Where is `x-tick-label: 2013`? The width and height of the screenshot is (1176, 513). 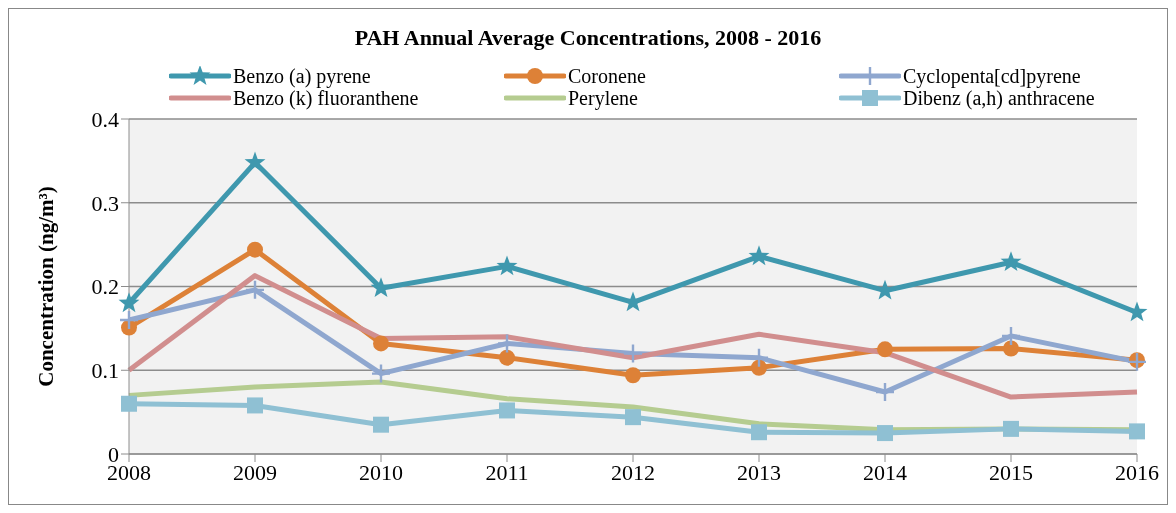
x-tick-label: 2013 is located at coordinates (759, 472).